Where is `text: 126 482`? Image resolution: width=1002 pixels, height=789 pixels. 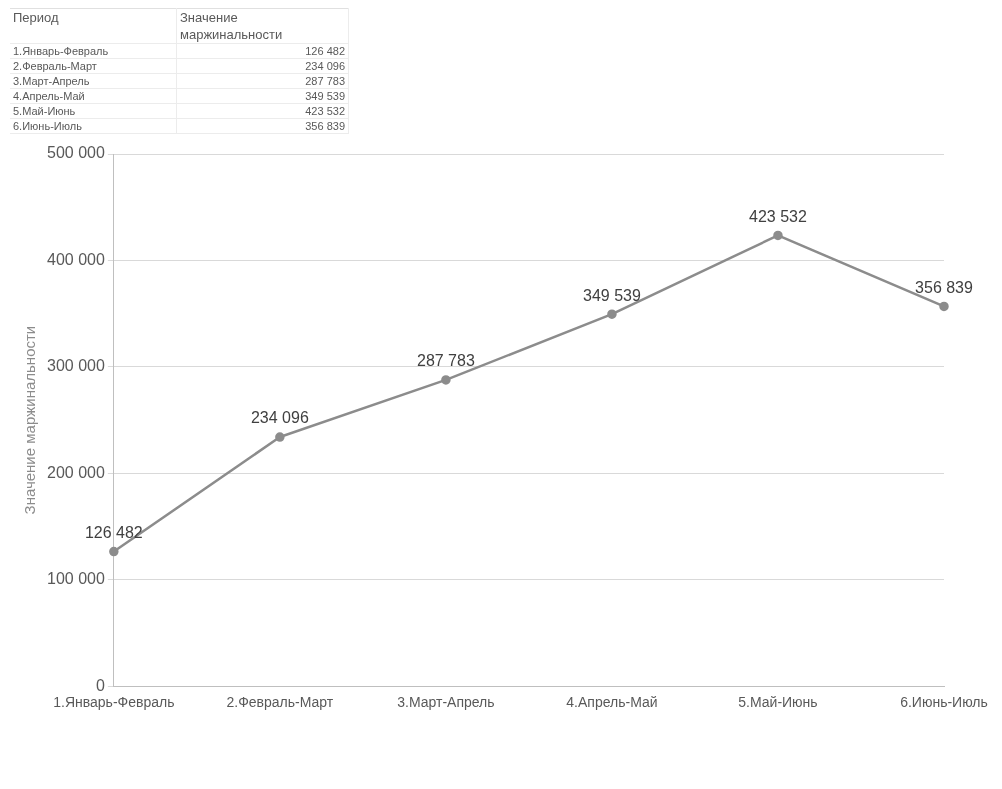 text: 126 482 is located at coordinates (325, 51).